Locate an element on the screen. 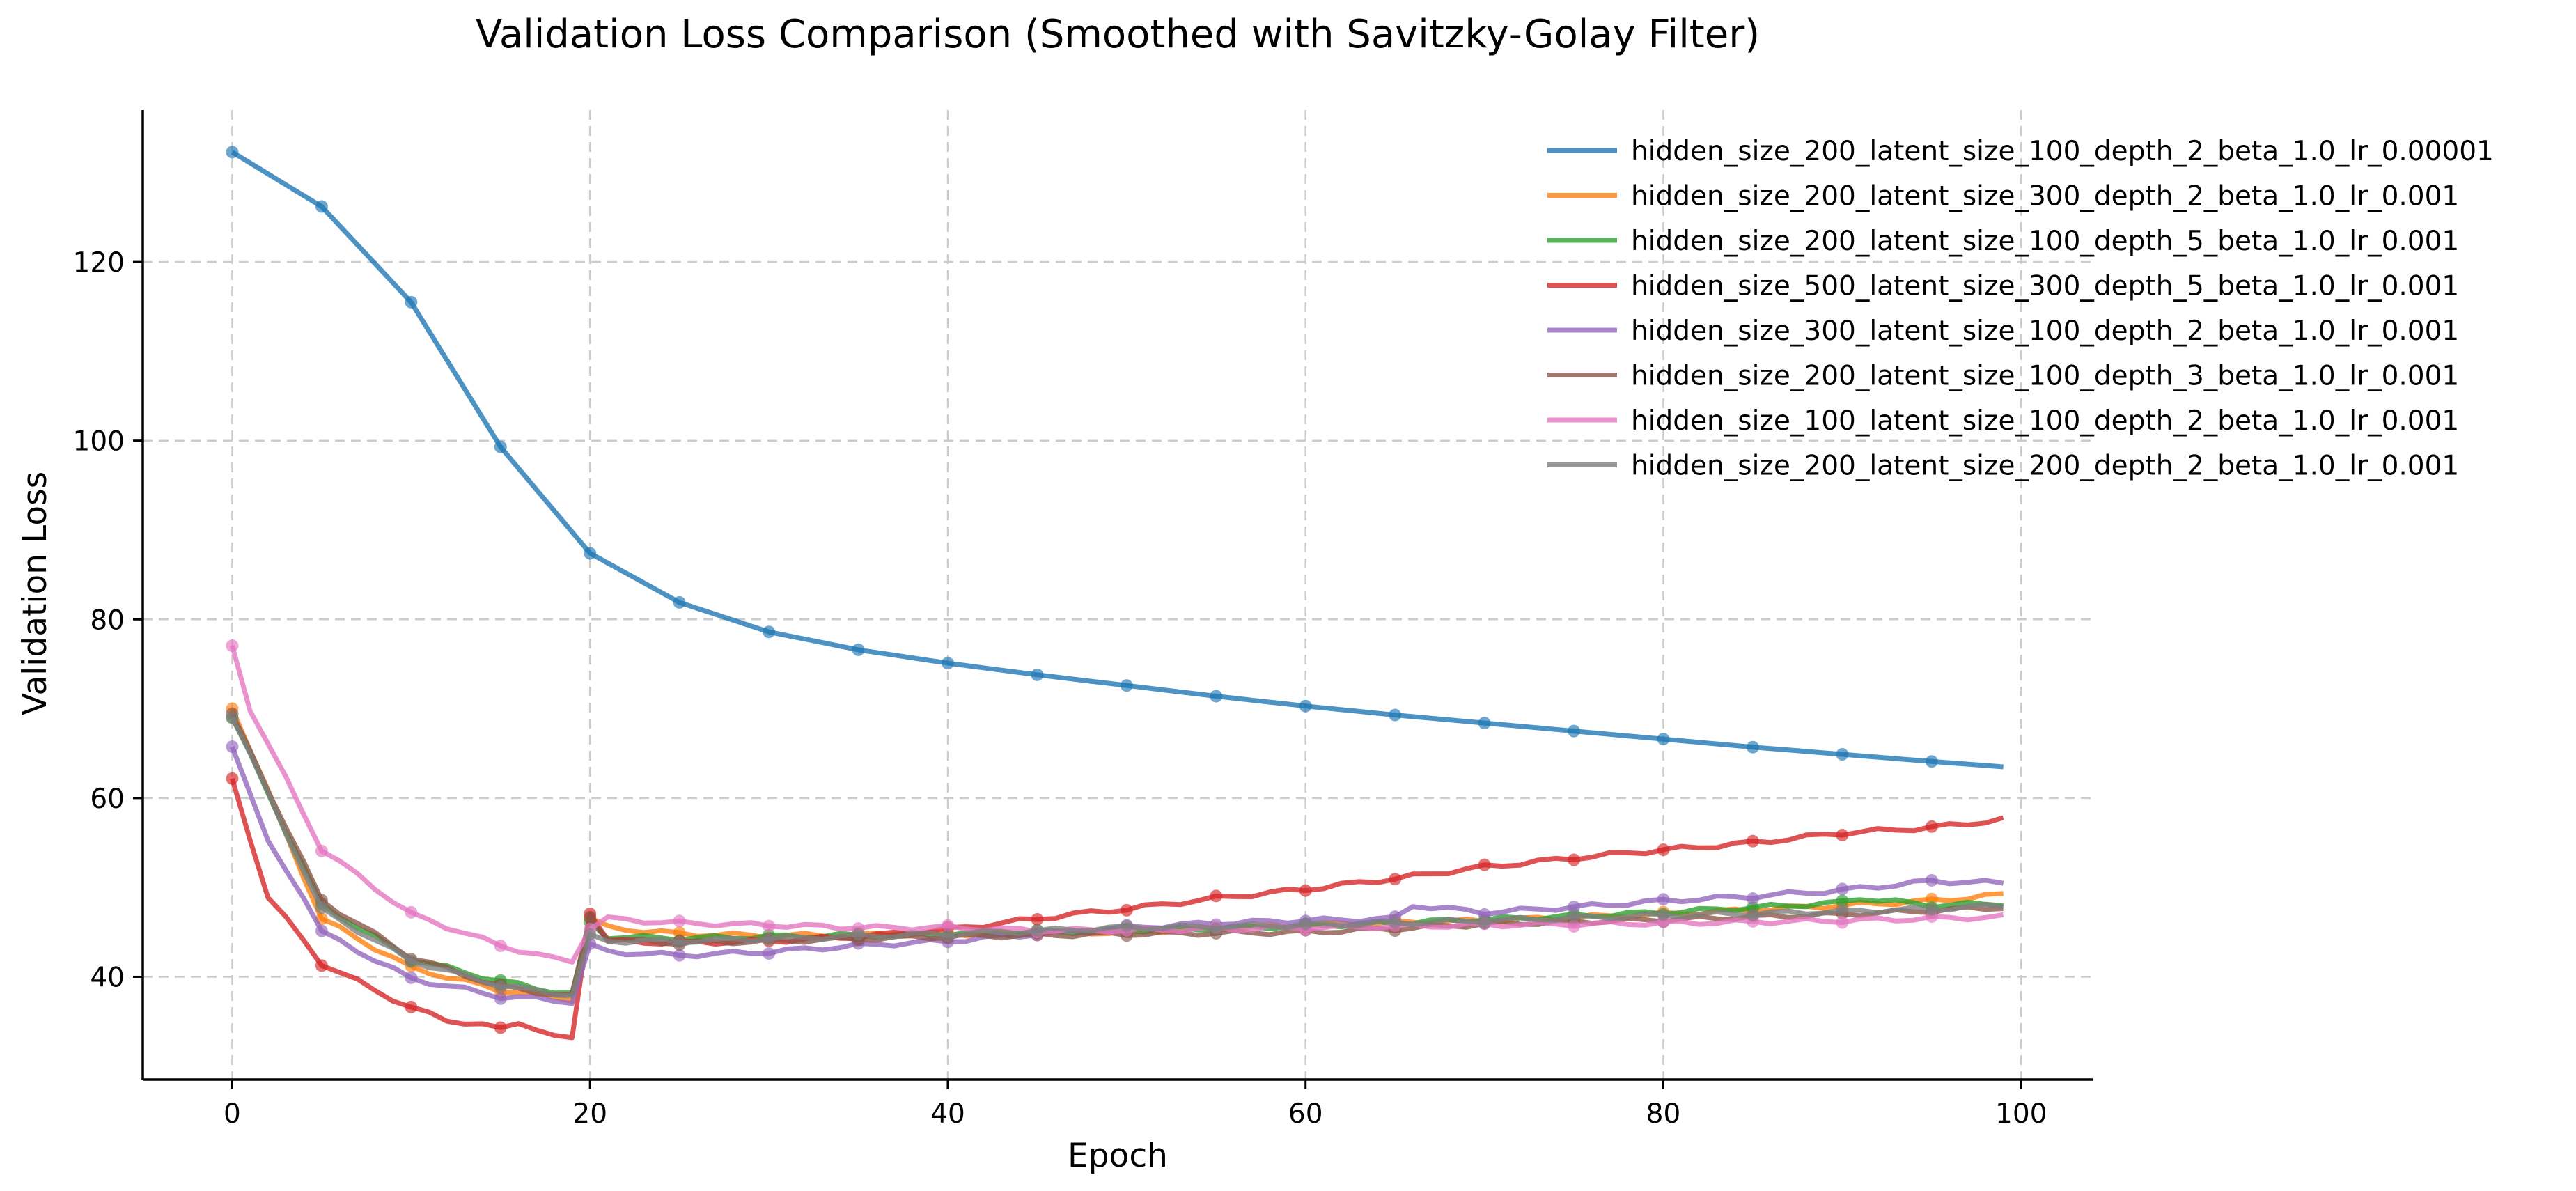  y-tick-label: 40 is located at coordinates (107, 978).